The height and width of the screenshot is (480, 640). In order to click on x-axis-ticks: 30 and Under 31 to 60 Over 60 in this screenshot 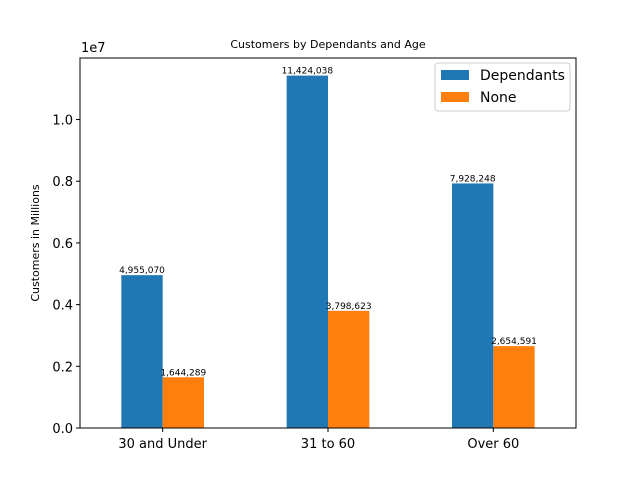, I will do `click(318, 440)`.